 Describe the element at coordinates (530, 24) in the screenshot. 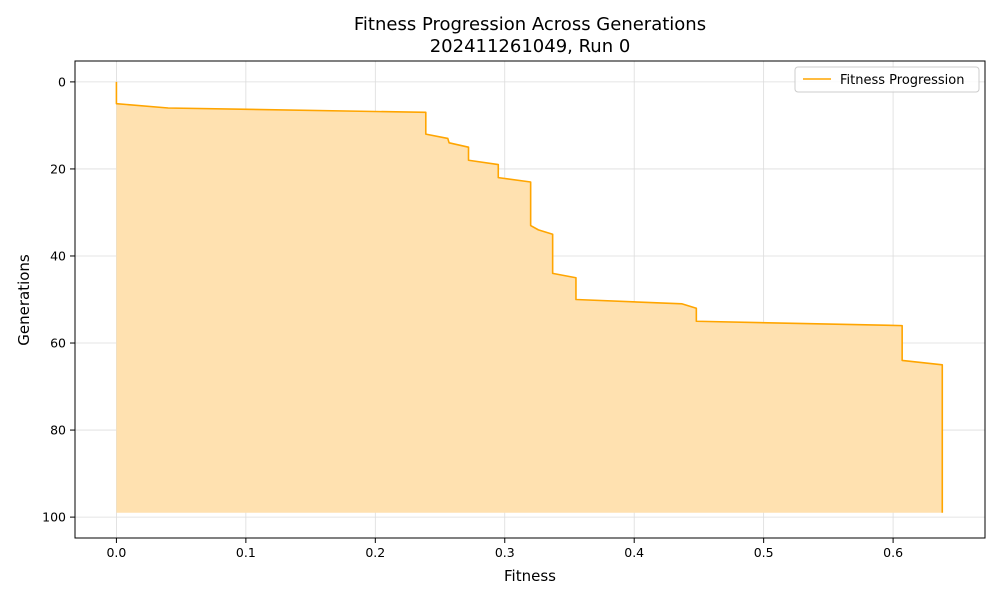

I see `chart-title-line-1: Fitness Progression Across Generations` at that location.